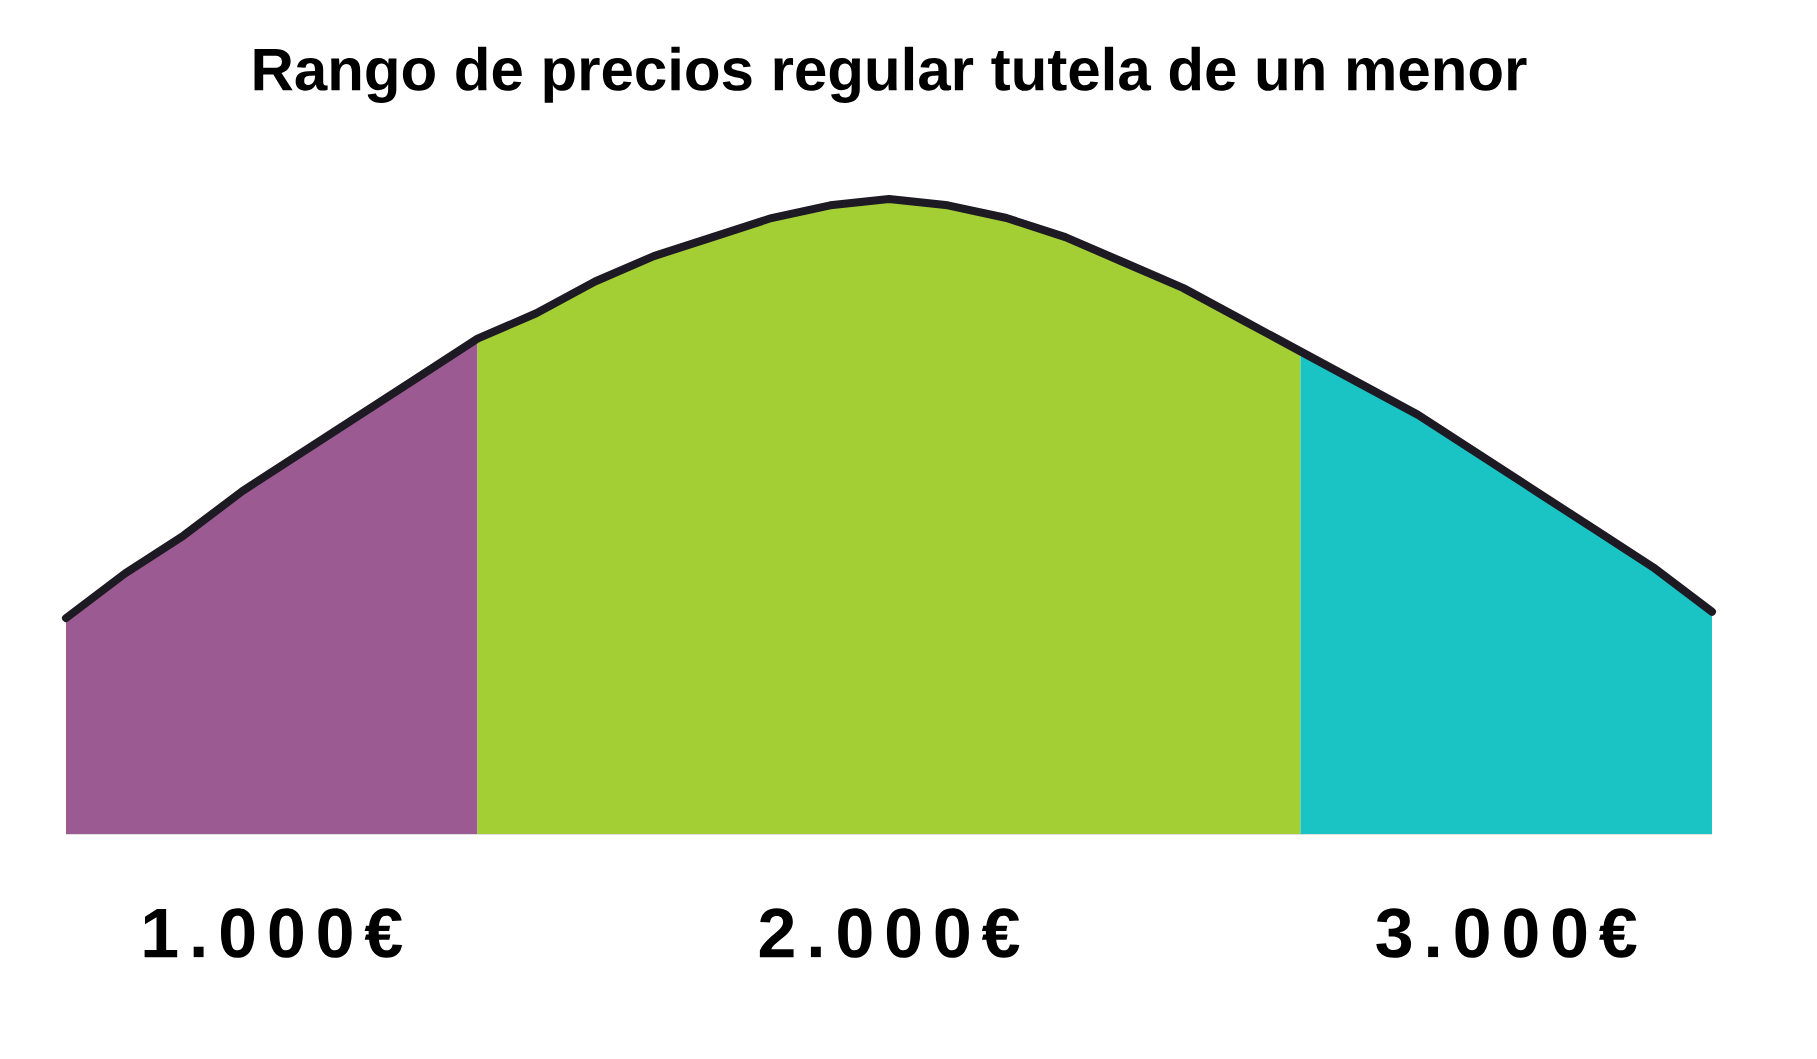 The width and height of the screenshot is (1817, 1059). What do you see at coordinates (273, 933) in the screenshot?
I see `series-label: 1.000€` at bounding box center [273, 933].